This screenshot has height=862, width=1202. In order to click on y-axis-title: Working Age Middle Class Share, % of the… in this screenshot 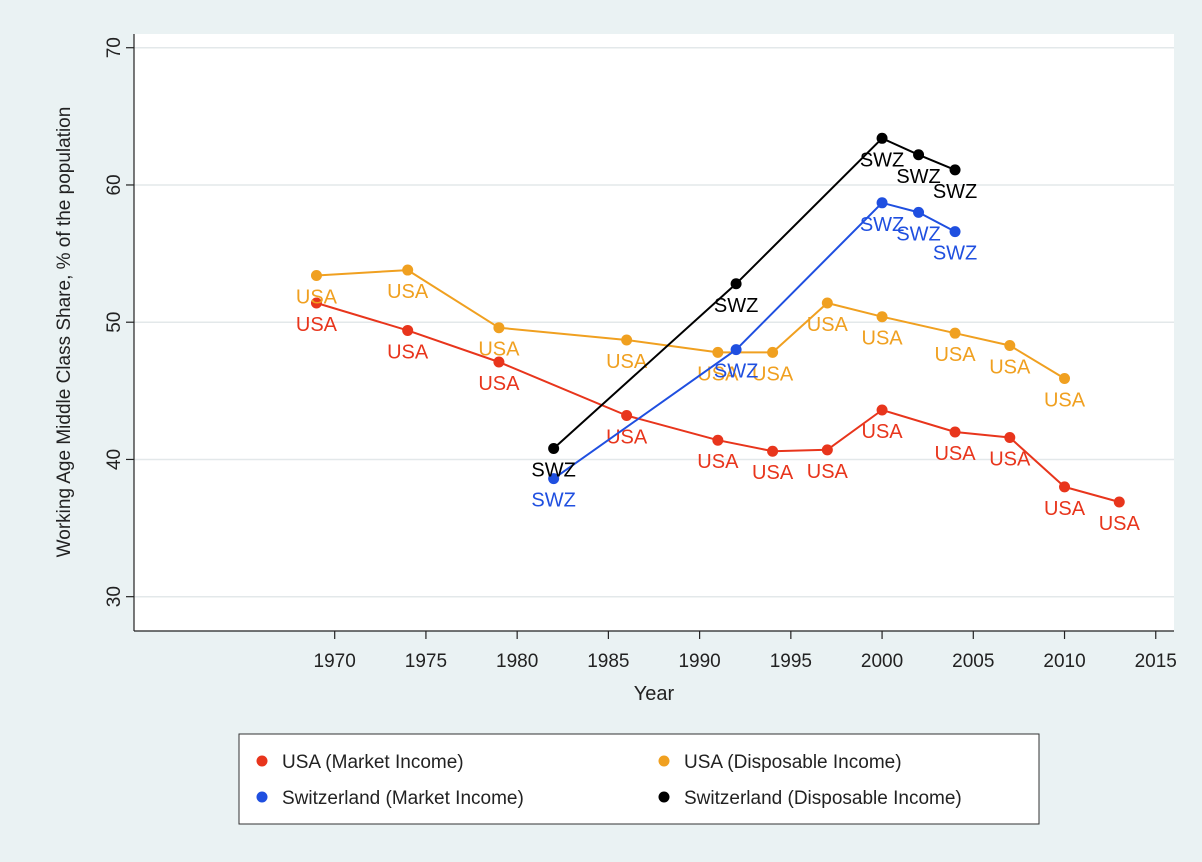, I will do `click(64, 332)`.